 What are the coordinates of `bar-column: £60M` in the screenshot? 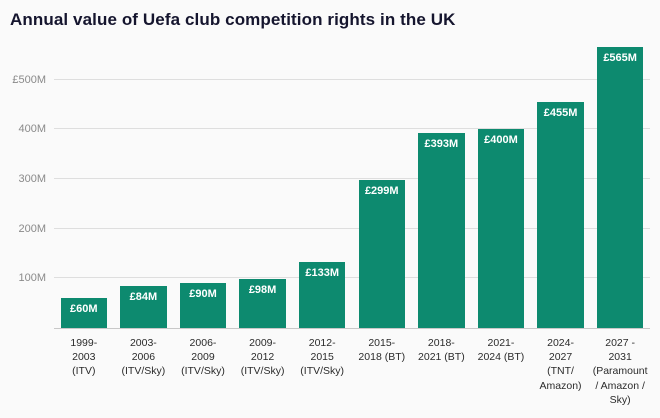 It's located at (84, 184).